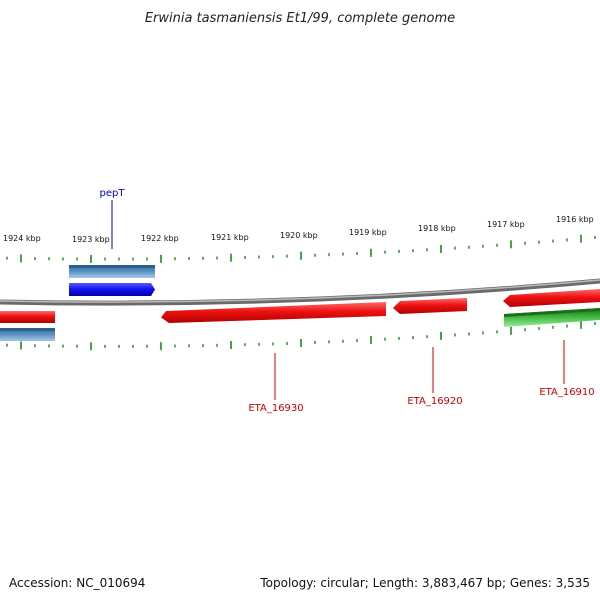  What do you see at coordinates (22, 238) in the screenshot?
I see `scale-label-1924kbp: 1924 kbp` at bounding box center [22, 238].